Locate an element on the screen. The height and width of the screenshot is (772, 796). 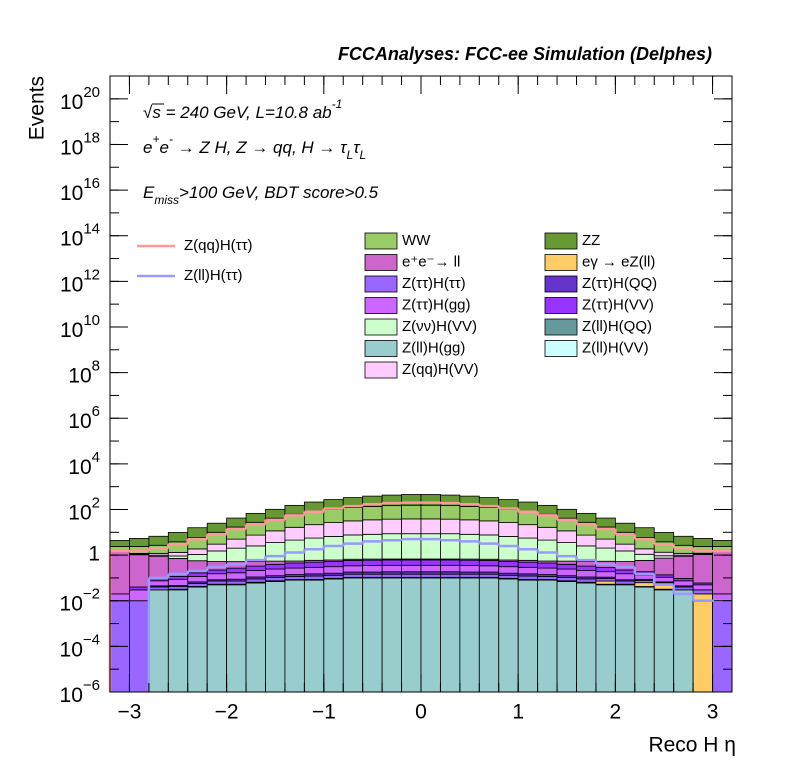
y-tick-exponent: 6 is located at coordinates (96, 411).